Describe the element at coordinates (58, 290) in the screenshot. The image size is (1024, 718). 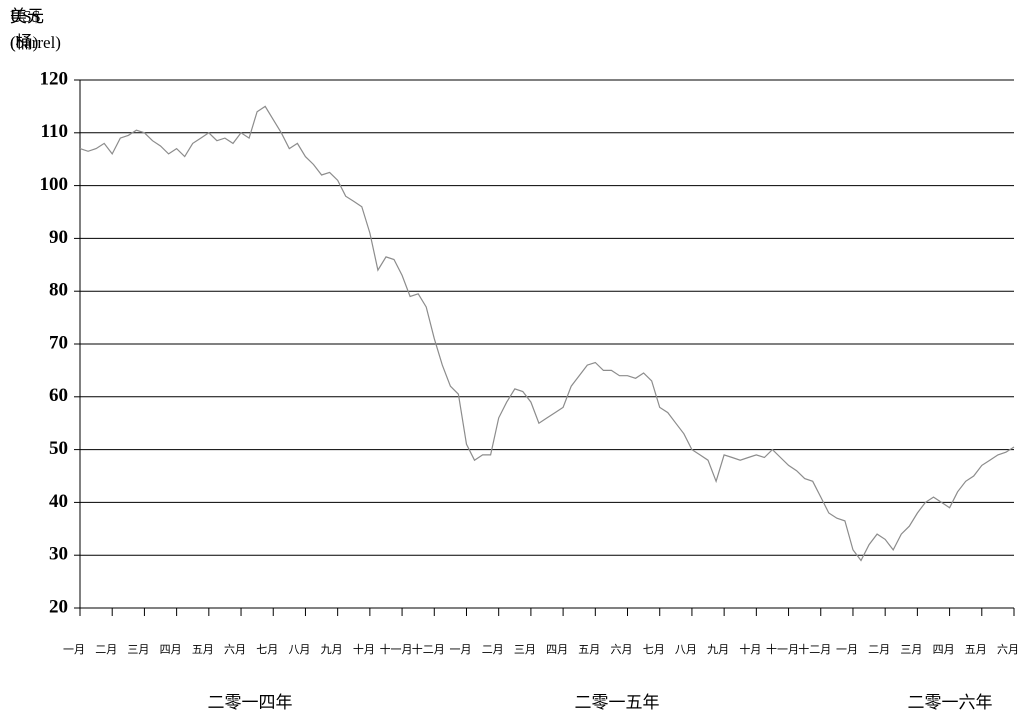
I see `y-tick-label: 80` at that location.